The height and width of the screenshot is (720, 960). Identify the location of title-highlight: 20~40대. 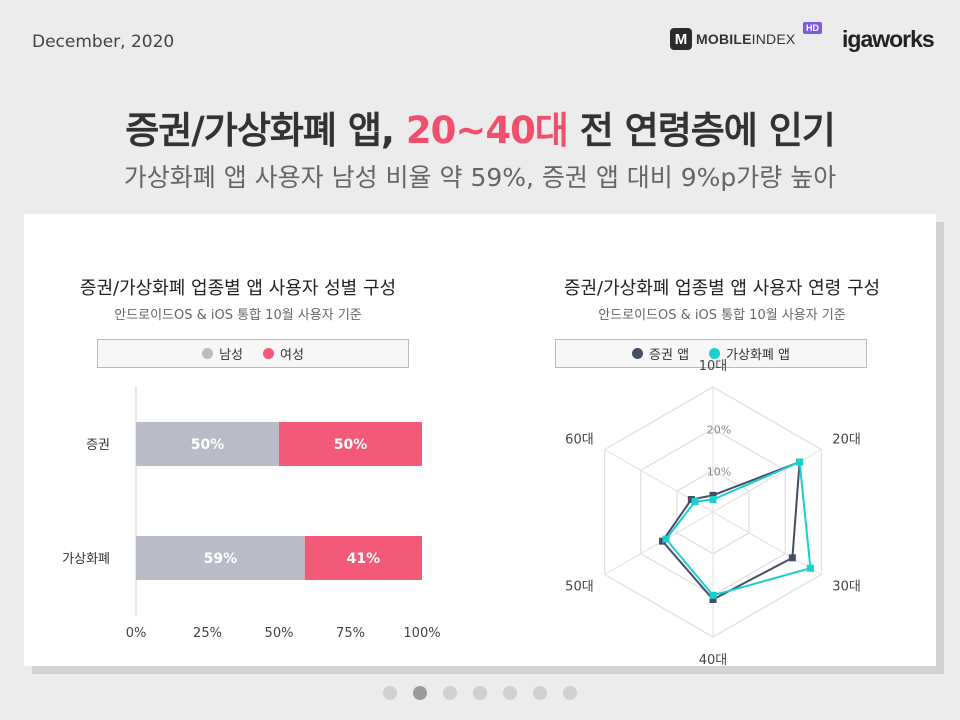
(487, 130).